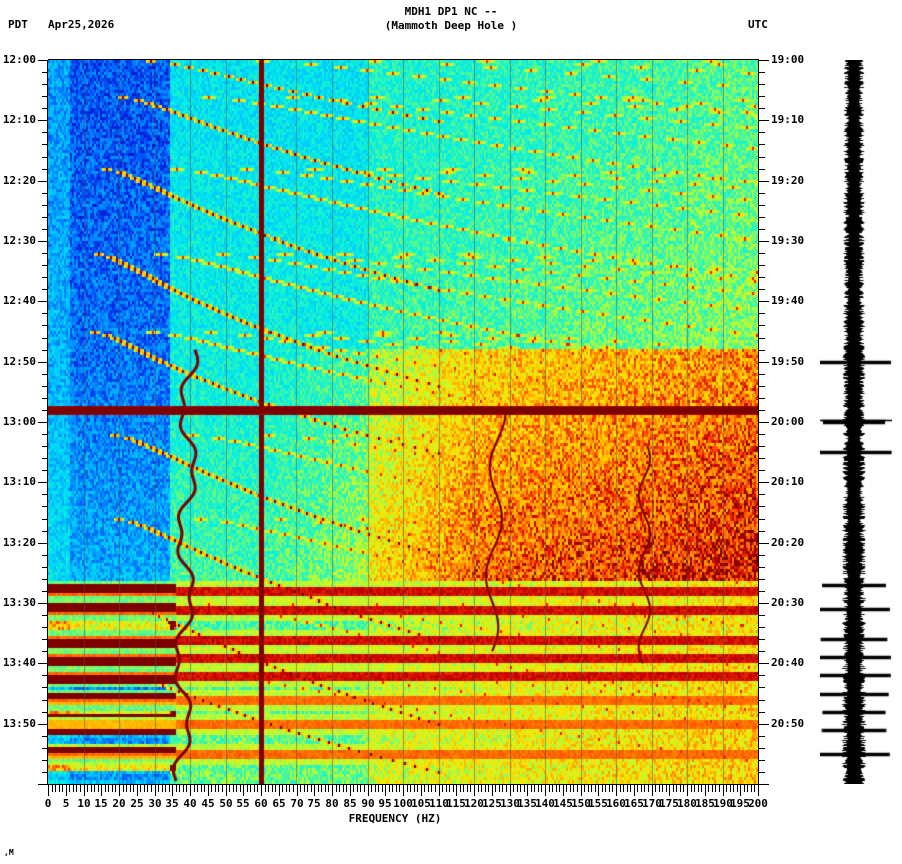 The height and width of the screenshot is (864, 902). What do you see at coordinates (226, 803) in the screenshot?
I see `x-axis-tick-label: 50` at bounding box center [226, 803].